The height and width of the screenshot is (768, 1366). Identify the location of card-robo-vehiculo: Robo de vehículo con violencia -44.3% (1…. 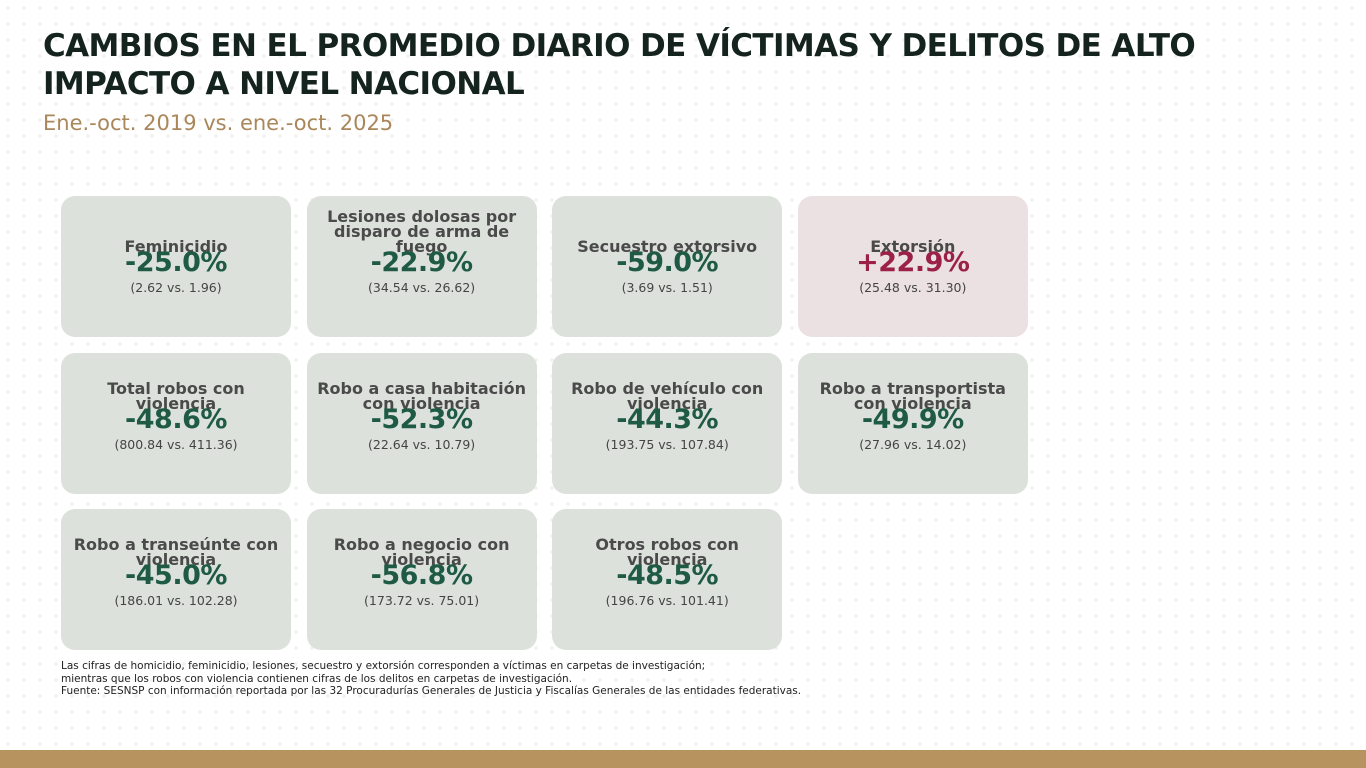
(667, 423).